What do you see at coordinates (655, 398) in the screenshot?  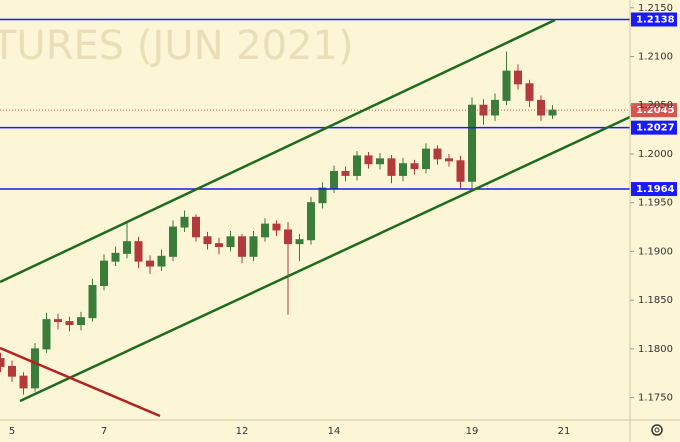 I see `y-tick-label: 1.1750` at bounding box center [655, 398].